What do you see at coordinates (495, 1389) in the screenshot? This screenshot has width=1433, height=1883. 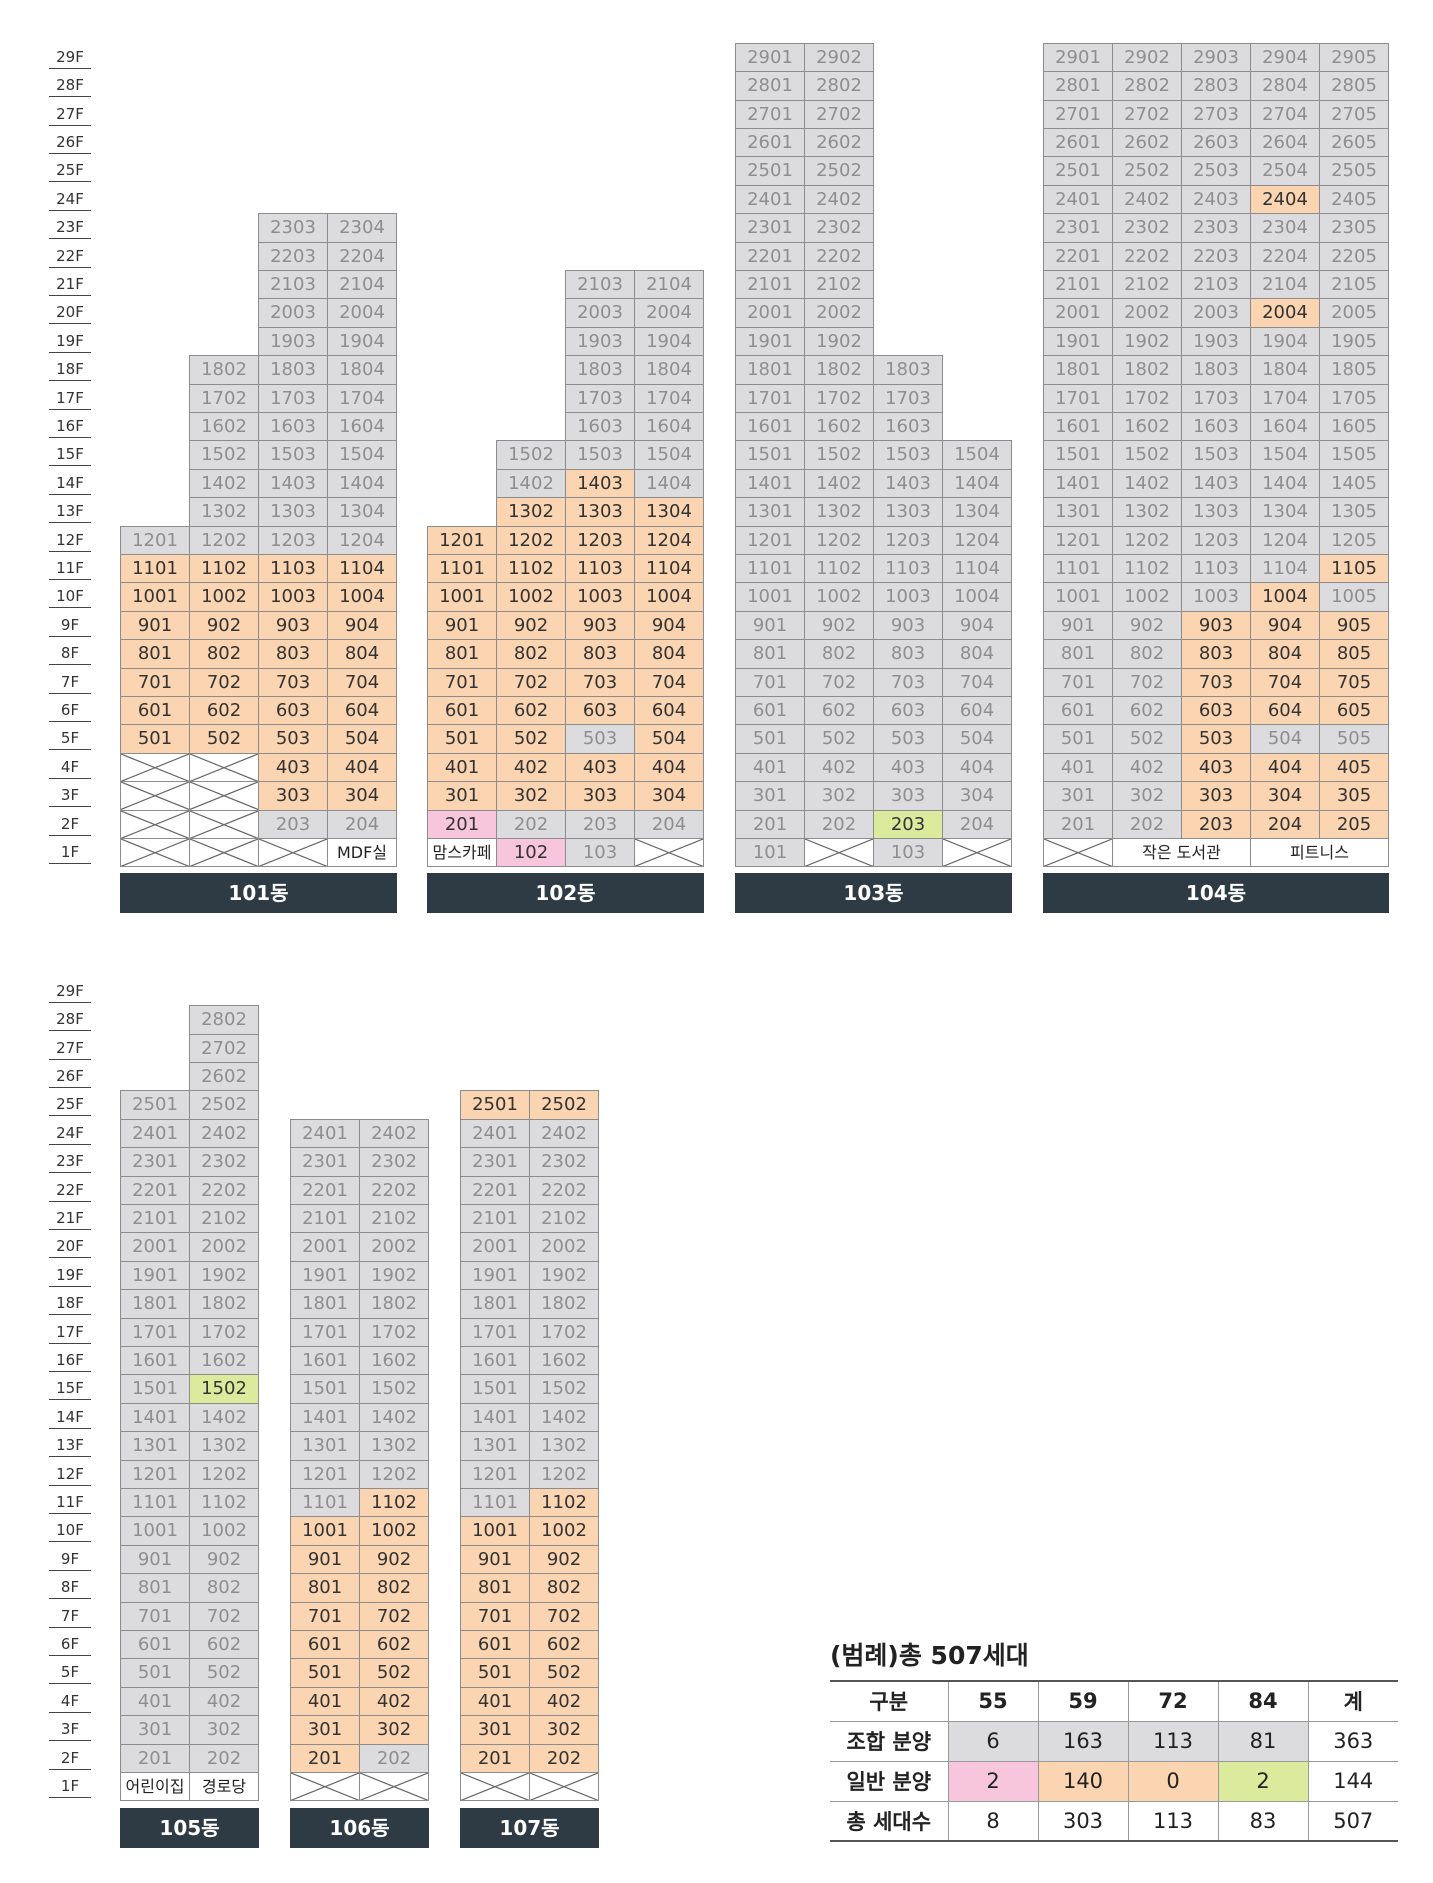 I see `unit-cell: 1501` at bounding box center [495, 1389].